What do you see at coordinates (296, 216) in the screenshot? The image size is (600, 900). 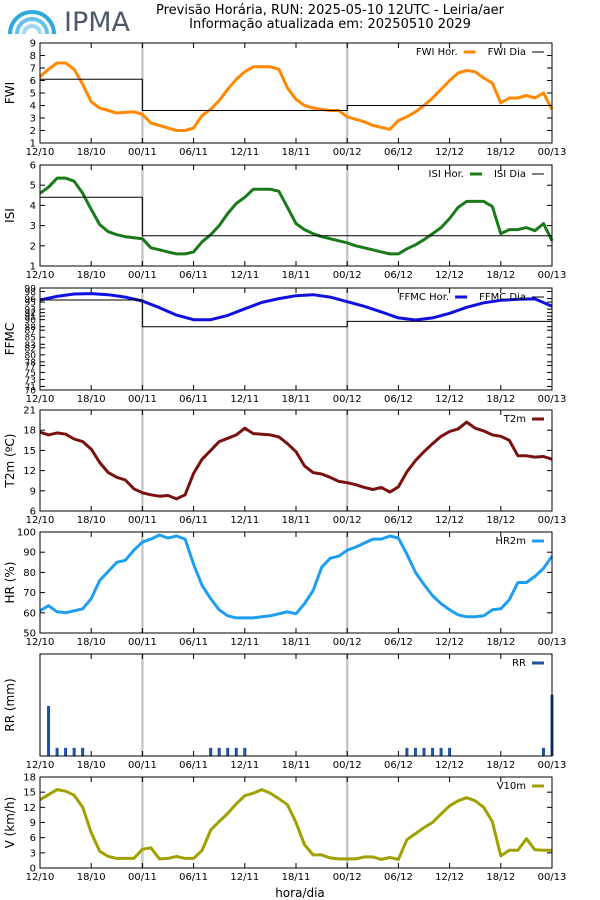 I see `isi-daily-line` at bounding box center [296, 216].